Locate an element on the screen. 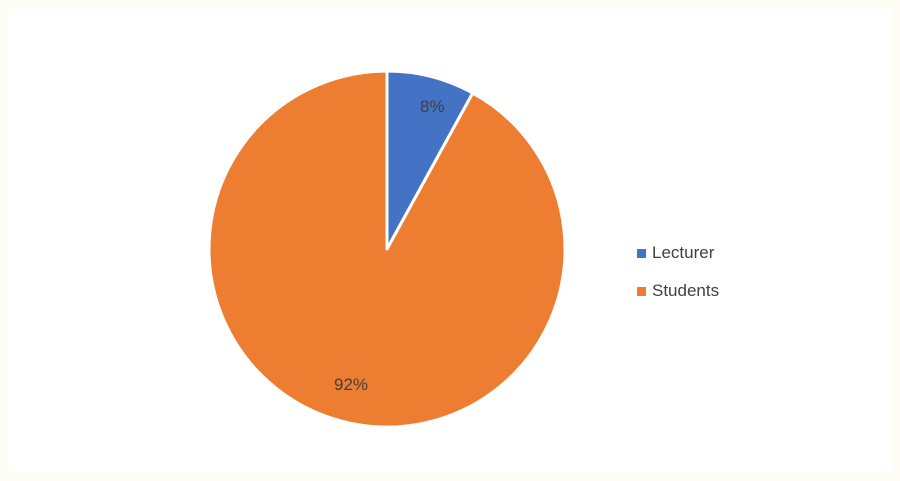 The height and width of the screenshot is (481, 900). legend: Lecturer Students is located at coordinates (678, 281).